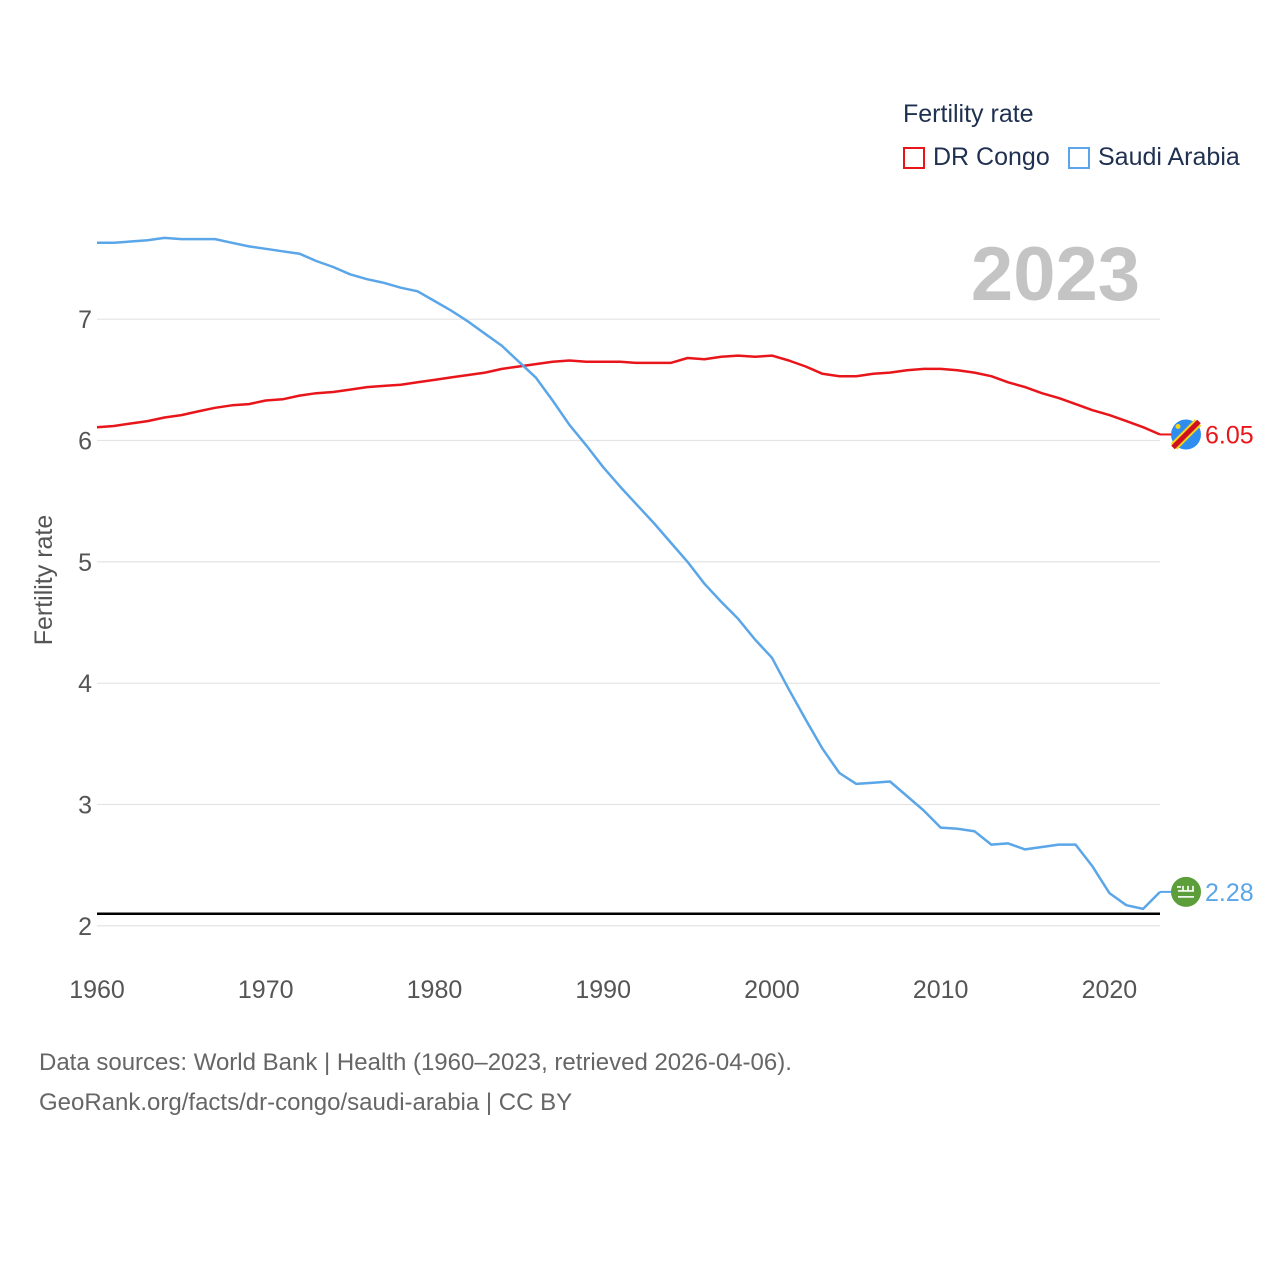  What do you see at coordinates (1079, 157) in the screenshot?
I see `legend-swatch-saudi-arabia` at bounding box center [1079, 157].